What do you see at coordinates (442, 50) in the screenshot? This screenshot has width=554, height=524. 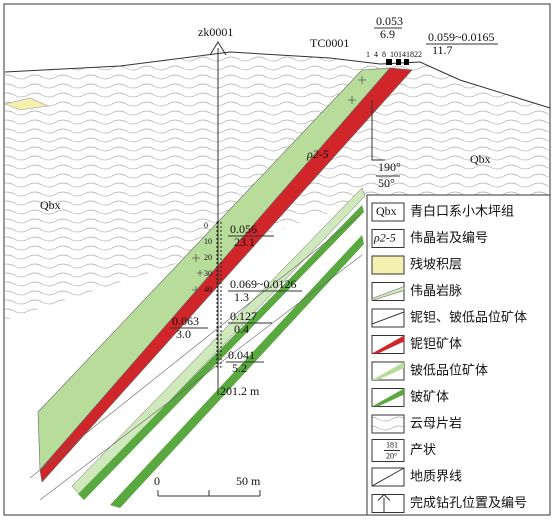 I see `thickness: 11.7` at bounding box center [442, 50].